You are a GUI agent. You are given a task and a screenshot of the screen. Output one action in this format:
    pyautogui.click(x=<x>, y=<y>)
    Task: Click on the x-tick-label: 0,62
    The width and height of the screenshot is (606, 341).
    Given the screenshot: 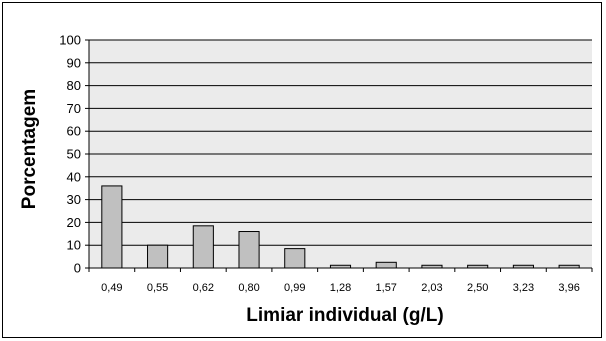 What is the action you would take?
    pyautogui.click(x=203, y=288)
    